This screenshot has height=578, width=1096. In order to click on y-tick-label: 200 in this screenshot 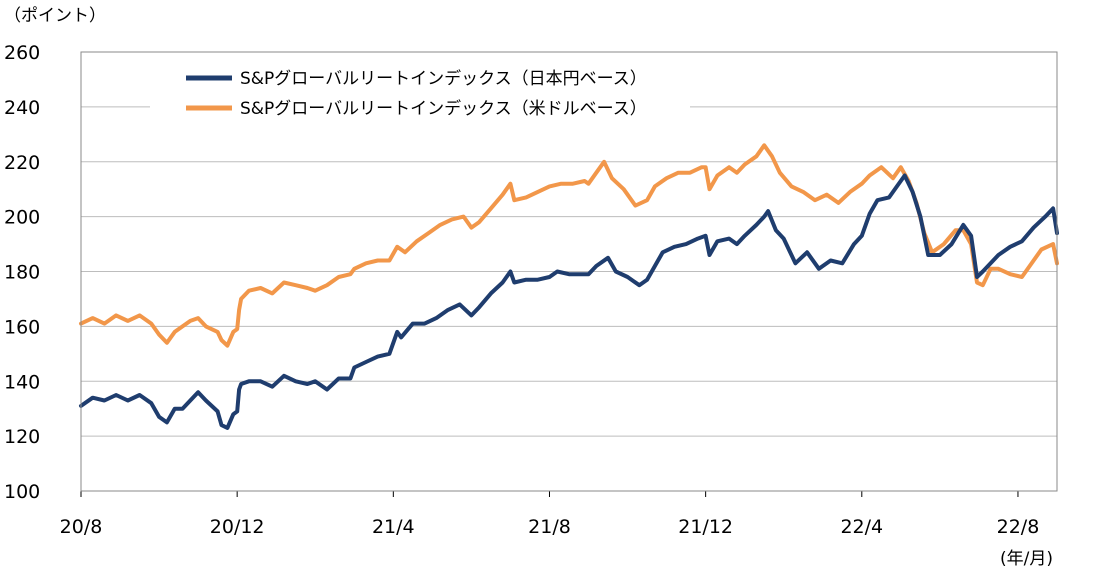, I will do `click(22, 218)`.